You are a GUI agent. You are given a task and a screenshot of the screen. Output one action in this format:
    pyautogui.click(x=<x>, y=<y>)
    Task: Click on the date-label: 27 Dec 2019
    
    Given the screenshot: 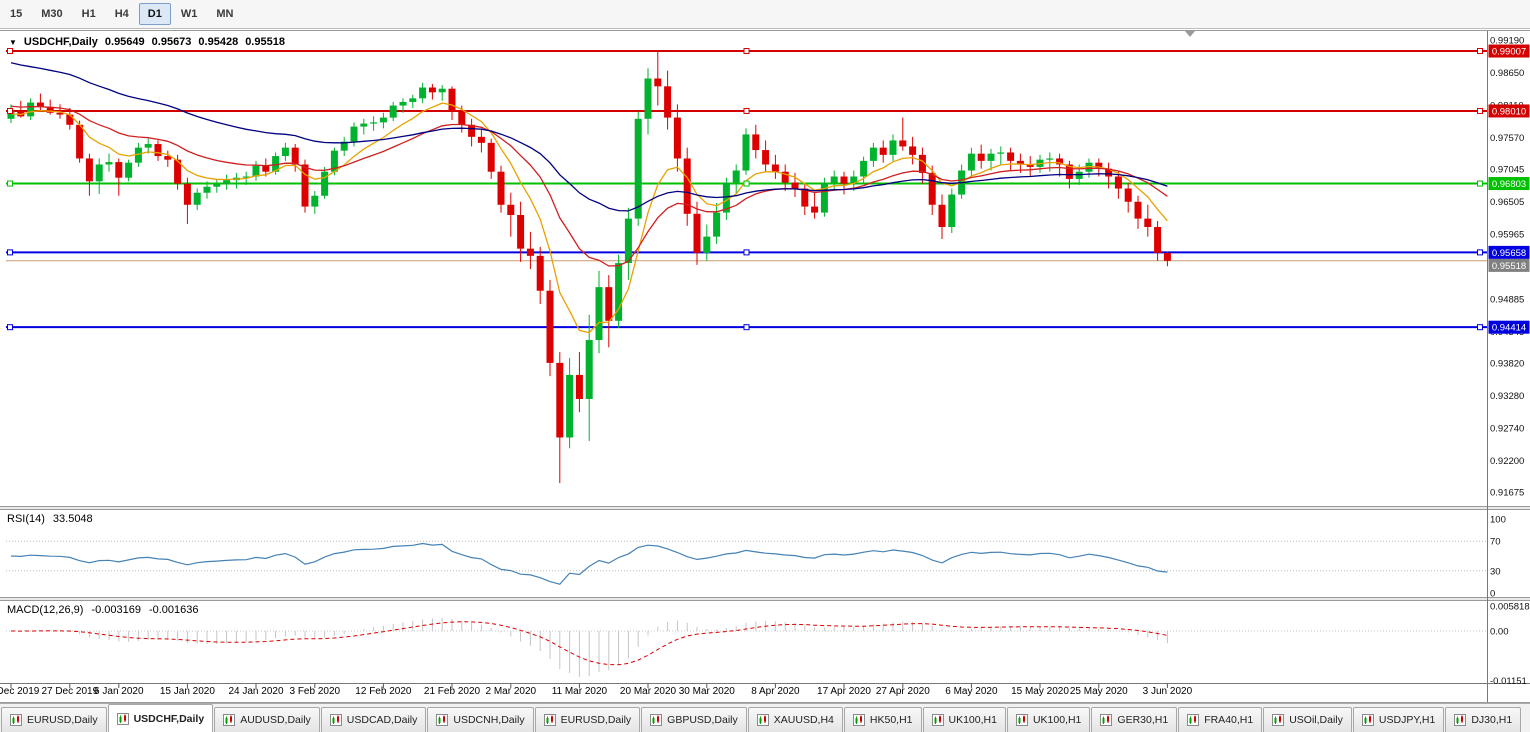 What is the action you would take?
    pyautogui.click(x=70, y=691)
    